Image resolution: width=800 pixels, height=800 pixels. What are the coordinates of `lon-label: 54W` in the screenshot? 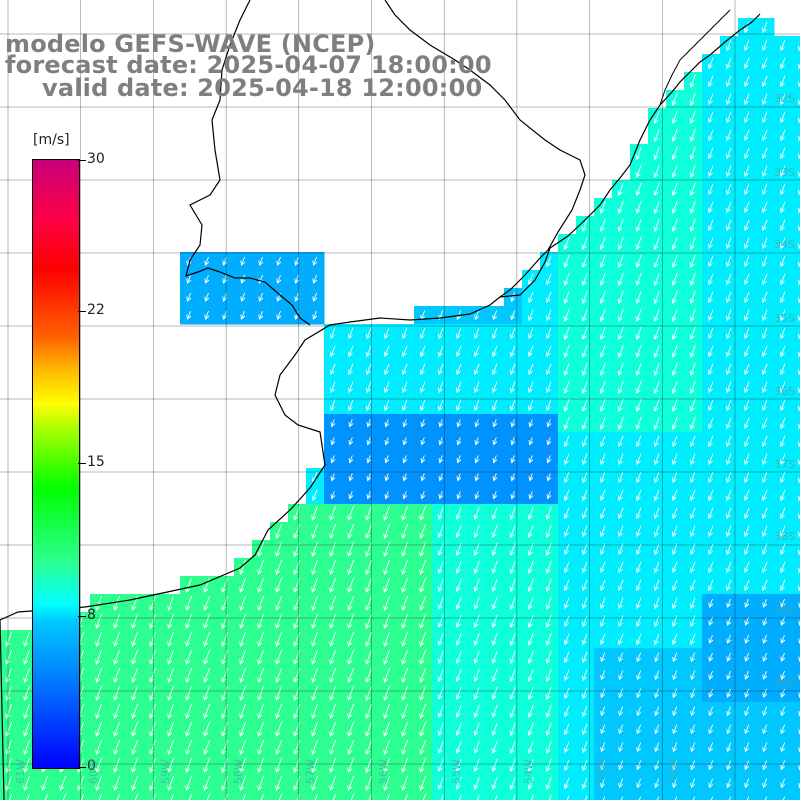 It's located at (528, 771).